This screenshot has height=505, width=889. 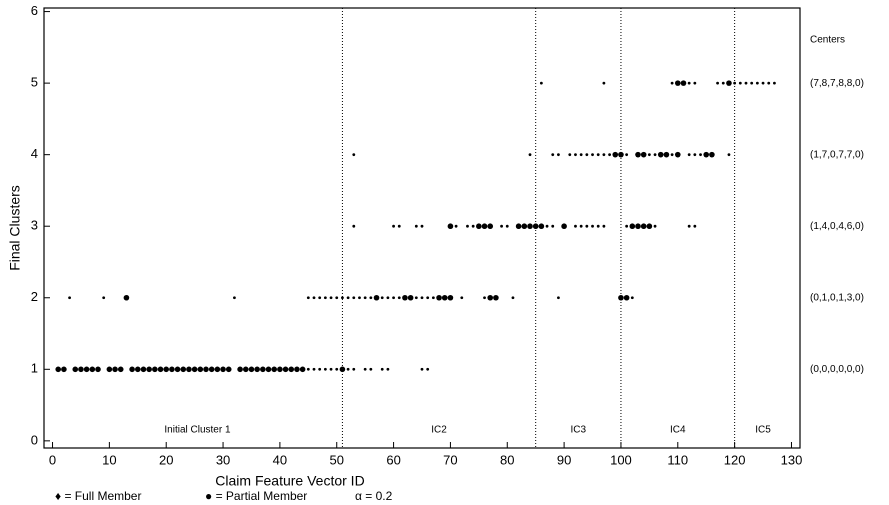 I want to click on y-tick-label: 5, so click(x=34, y=82).